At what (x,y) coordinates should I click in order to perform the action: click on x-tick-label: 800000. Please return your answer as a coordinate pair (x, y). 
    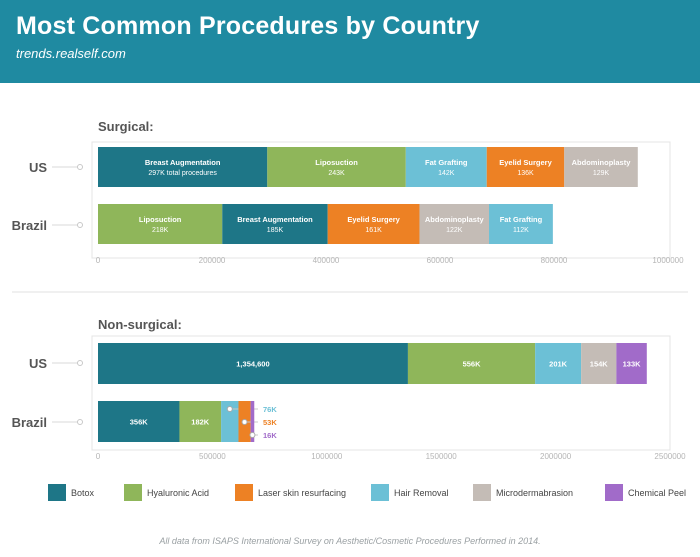
    Looking at the image, I should click on (554, 260).